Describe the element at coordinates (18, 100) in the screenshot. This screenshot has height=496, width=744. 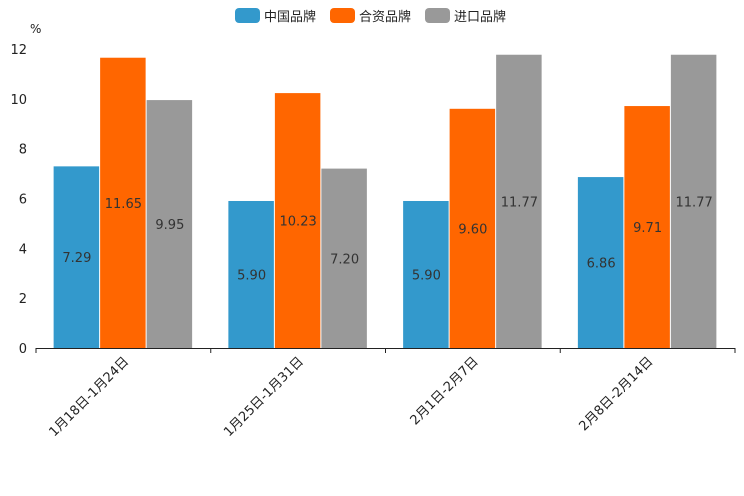
I see `y-tick-label: 10` at that location.